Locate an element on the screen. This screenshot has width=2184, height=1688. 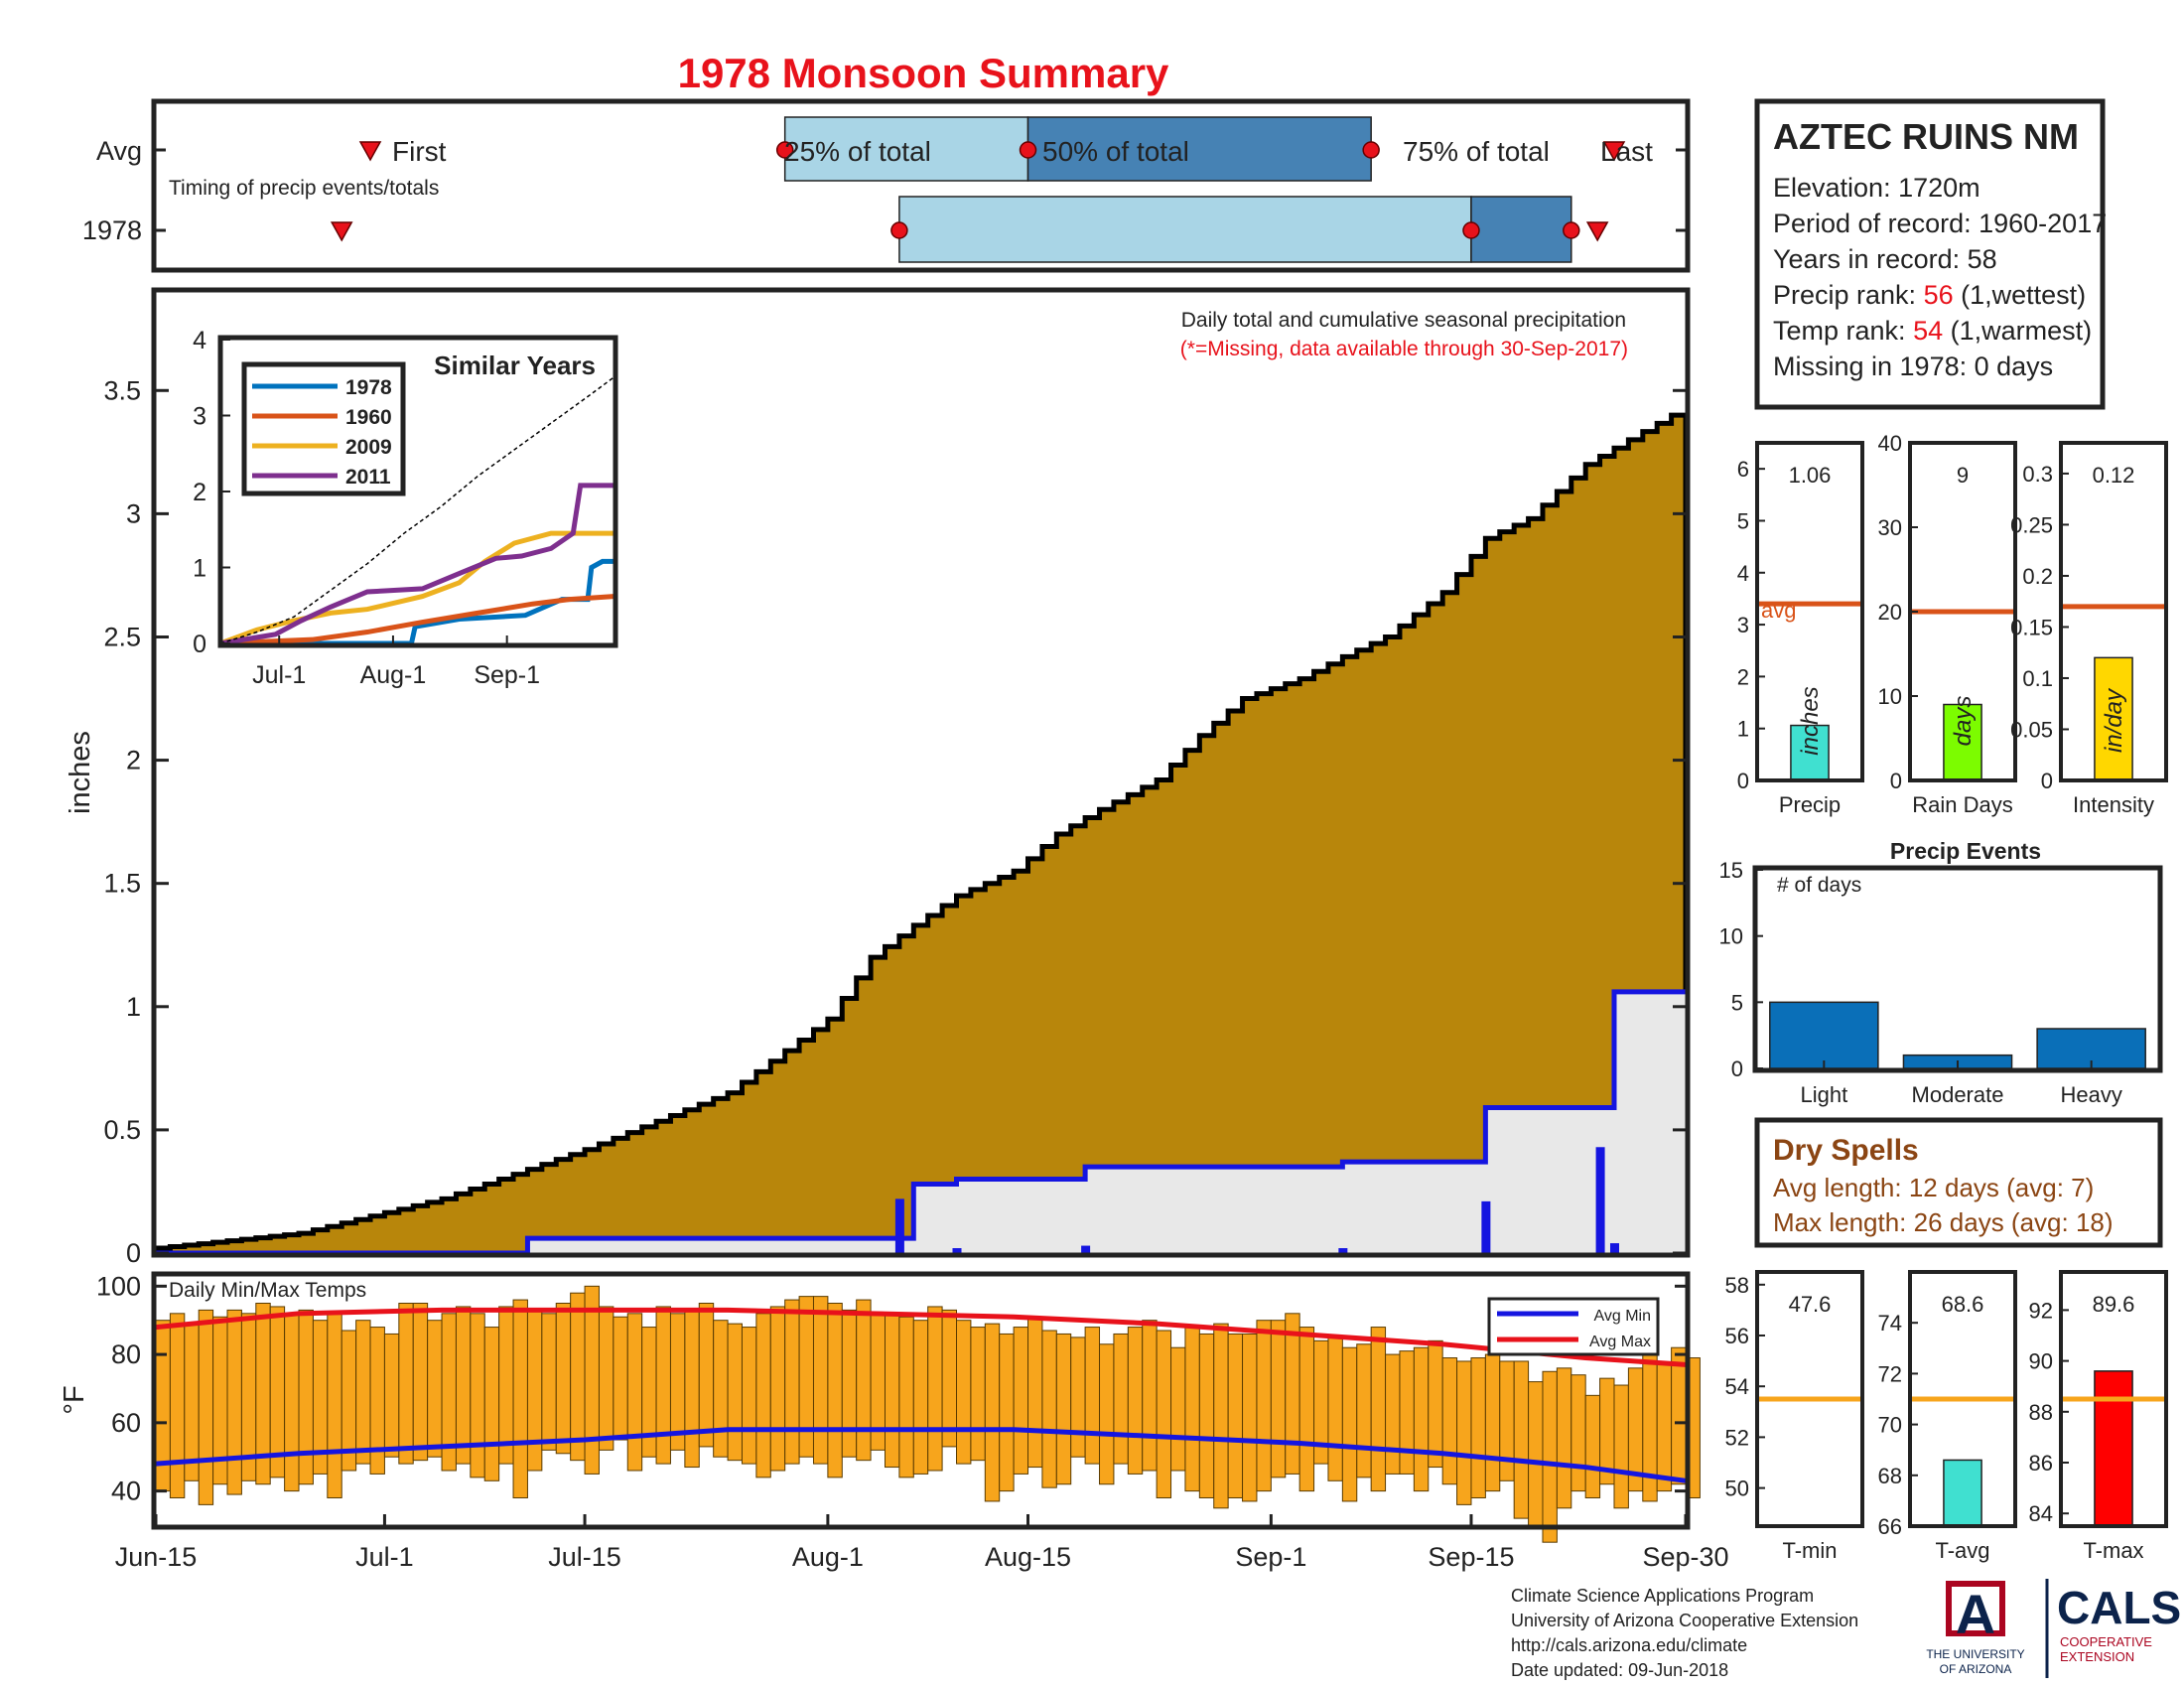
panel-ytick-label: 30 is located at coordinates (1890, 527).